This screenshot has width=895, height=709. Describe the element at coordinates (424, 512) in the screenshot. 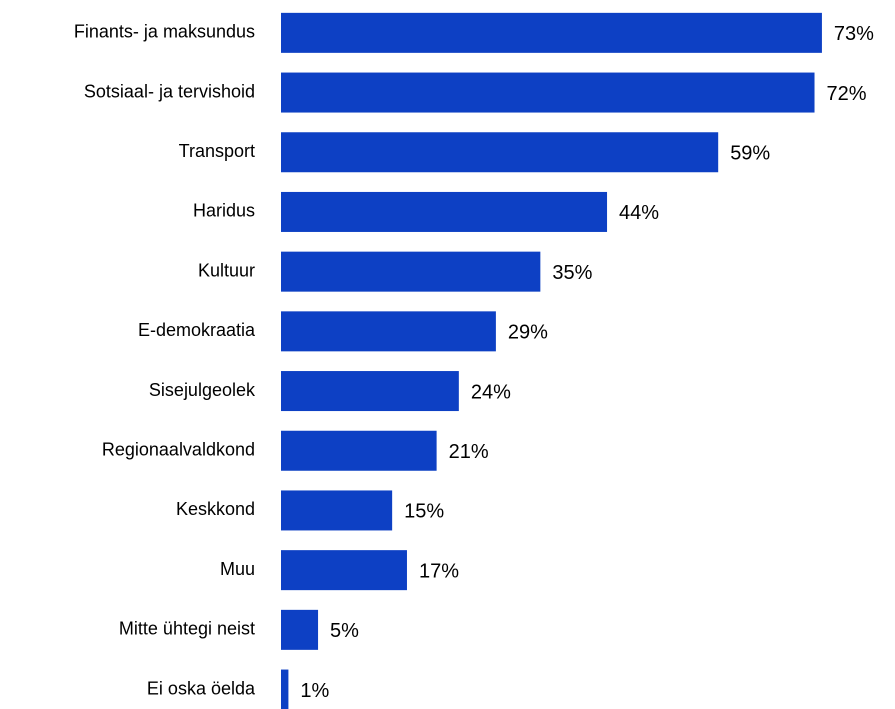

I see `value-label: 15%` at that location.